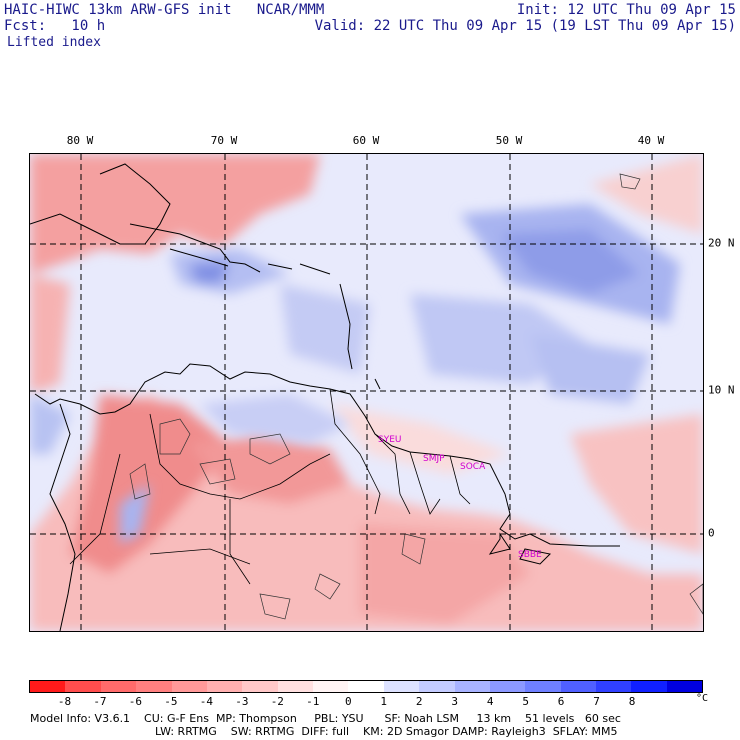 The height and width of the screenshot is (740, 740). What do you see at coordinates (348, 701) in the screenshot?
I see `colorbar-tick-label: 0` at bounding box center [348, 701].